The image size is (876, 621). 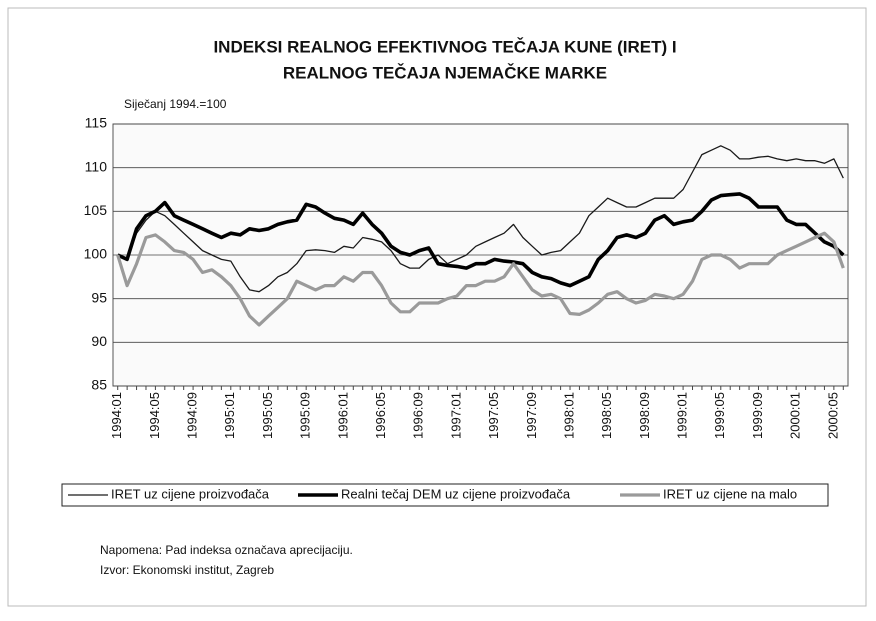 I want to click on legend-label: Realni tečaj DEM uz cijene proizvođača, so click(x=456, y=493).